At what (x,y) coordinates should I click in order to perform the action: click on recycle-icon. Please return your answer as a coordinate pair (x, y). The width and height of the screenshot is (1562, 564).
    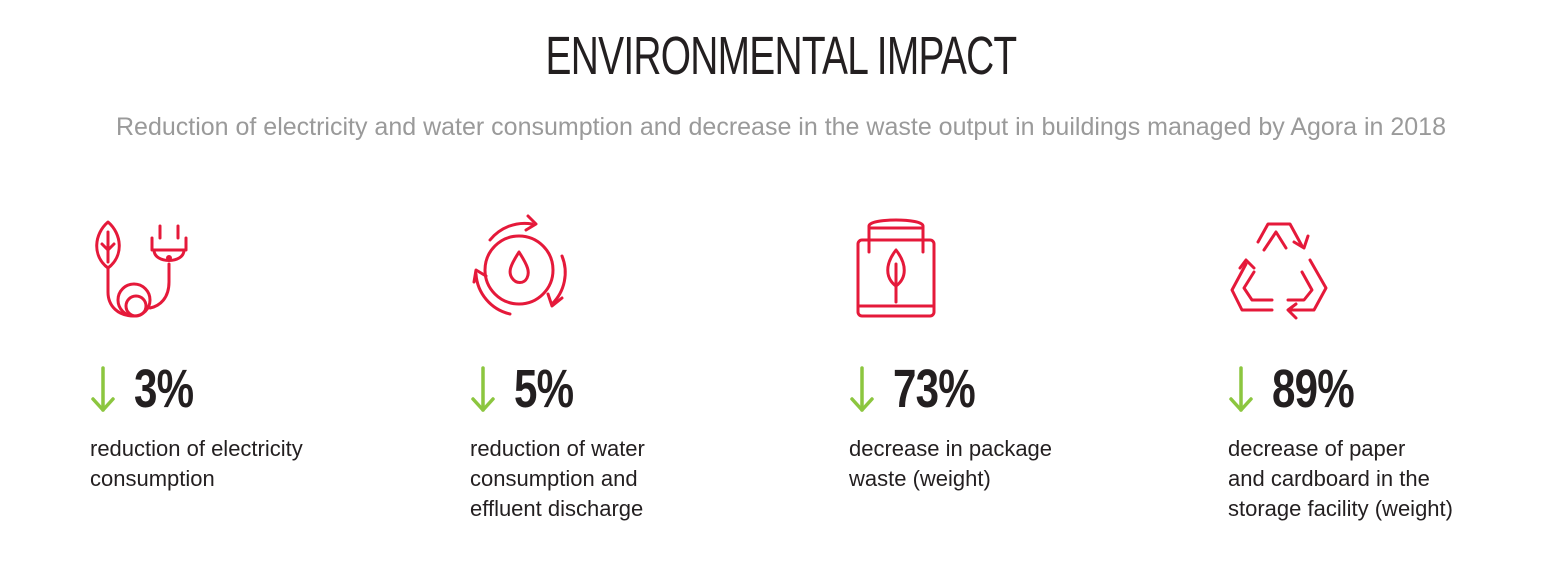
    Looking at the image, I should click on (1283, 267).